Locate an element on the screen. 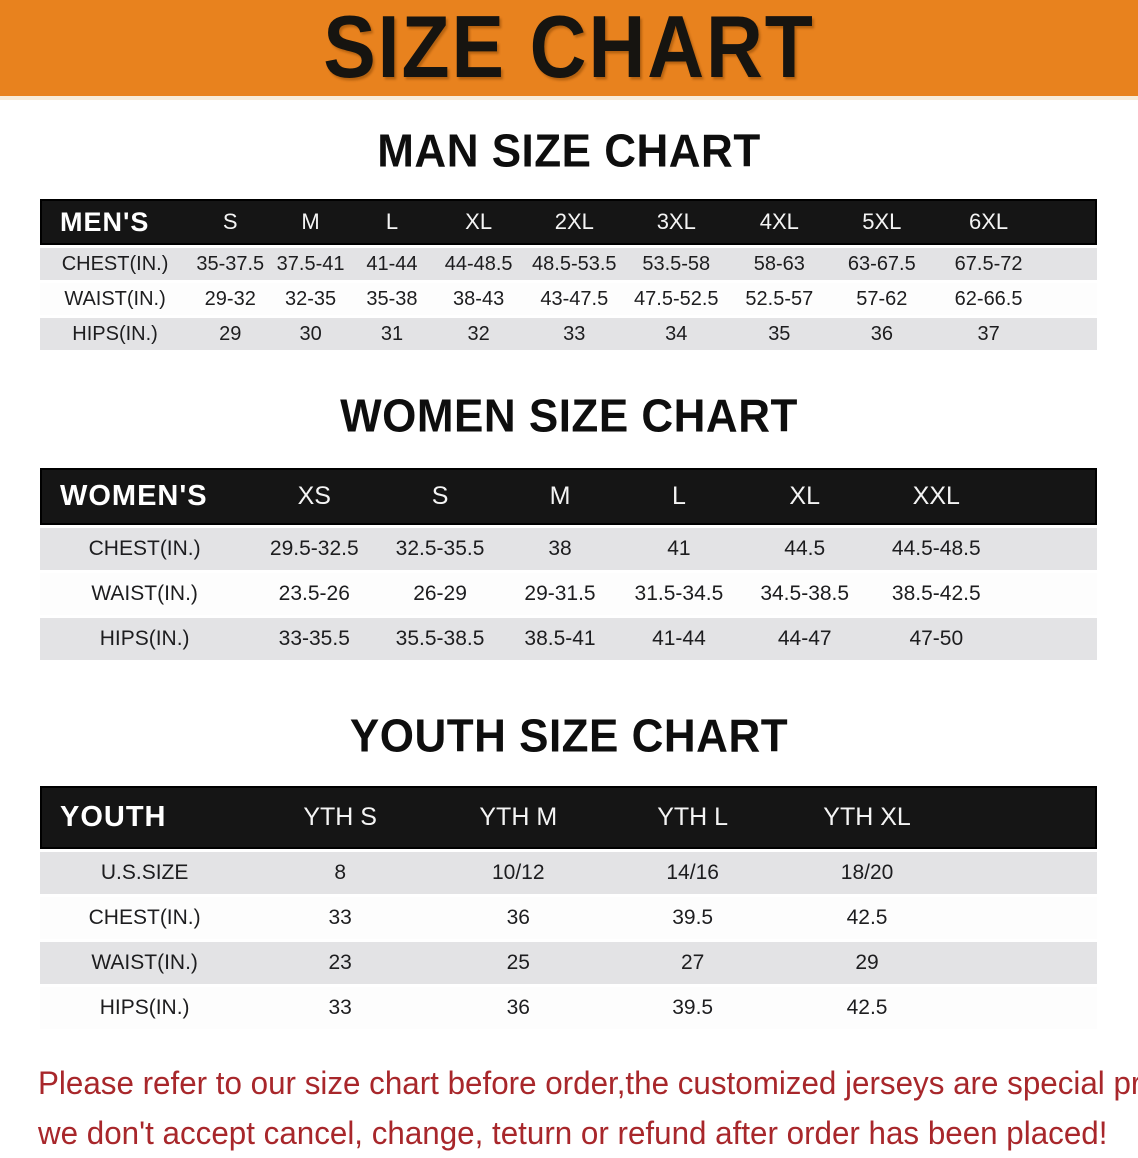 The image size is (1138, 1158). youth-size-chart-heading: YOUTH SIZE CHART is located at coordinates (569, 736).